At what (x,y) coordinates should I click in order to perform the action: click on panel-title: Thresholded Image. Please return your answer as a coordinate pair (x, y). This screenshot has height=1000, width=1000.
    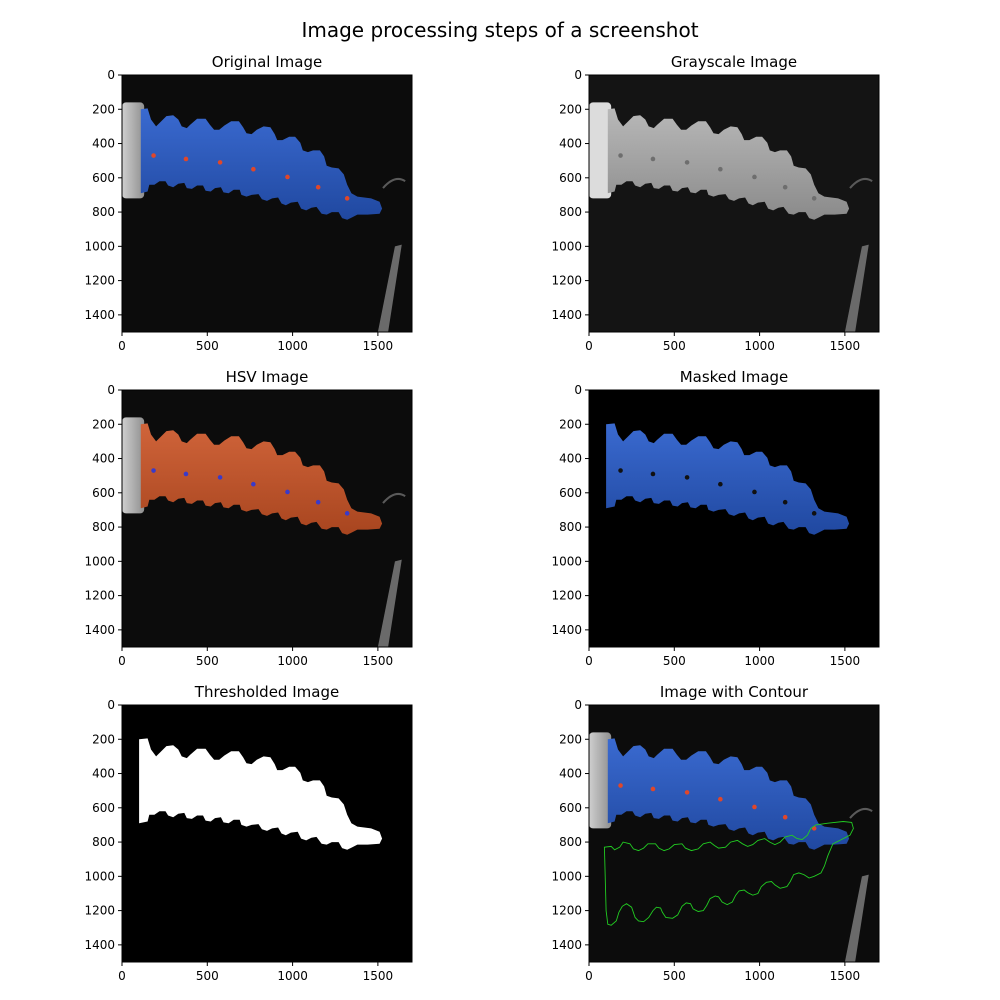
    Looking at the image, I should click on (266, 692).